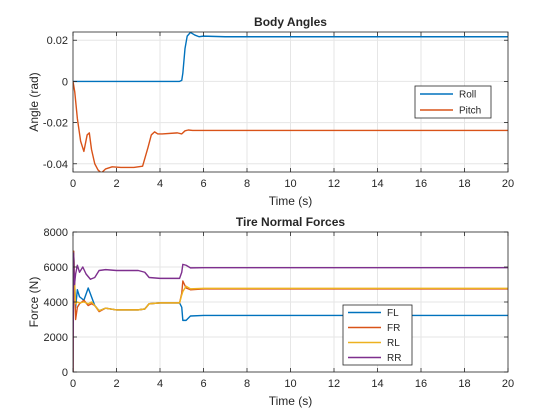  What do you see at coordinates (57, 41) in the screenshot?
I see `y-tick-label: 0.02` at bounding box center [57, 41].